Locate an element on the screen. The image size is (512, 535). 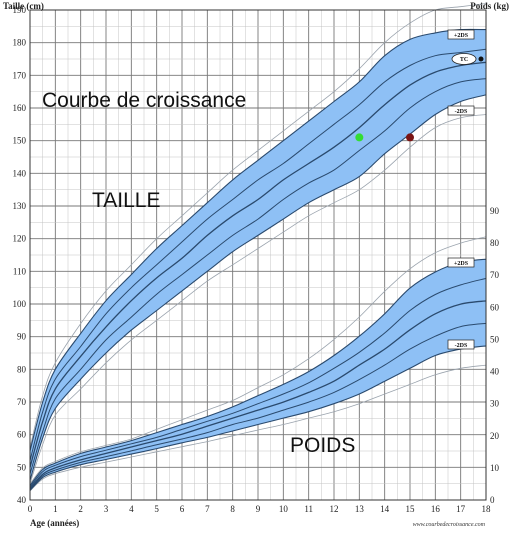
x-tick-label: 7 is located at coordinates (207, 509).